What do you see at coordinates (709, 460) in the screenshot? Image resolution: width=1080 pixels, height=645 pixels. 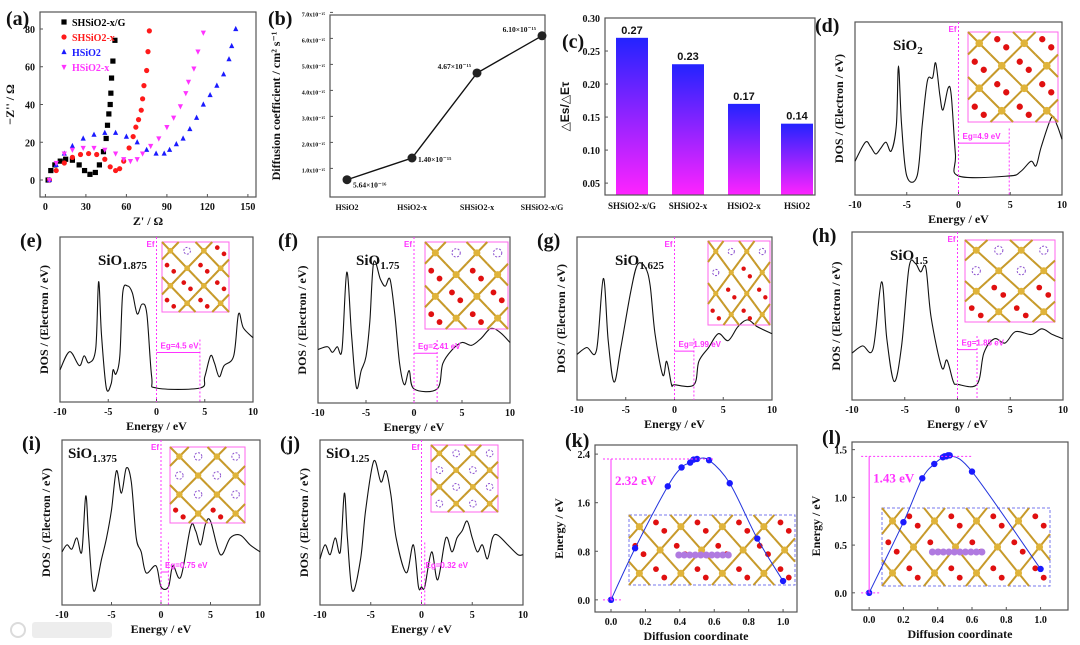 I see `data-point` at bounding box center [709, 460].